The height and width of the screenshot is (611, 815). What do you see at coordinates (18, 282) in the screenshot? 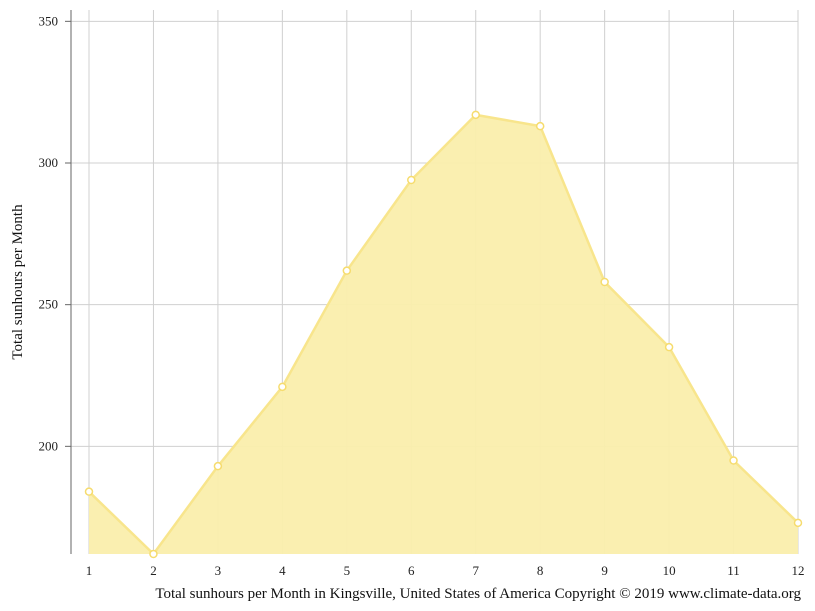
I see `y-axis-title: Total sunhours per Month` at bounding box center [18, 282].